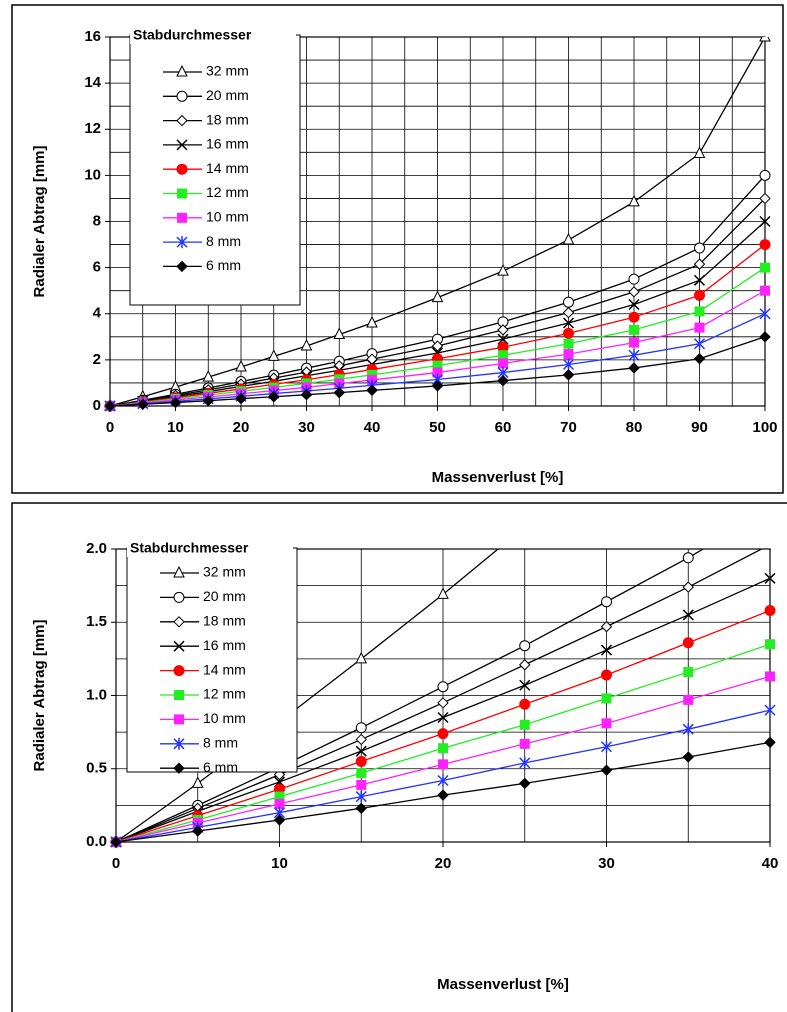  What do you see at coordinates (764, 427) in the screenshot?
I see `x-tick-label: 100` at bounding box center [764, 427].